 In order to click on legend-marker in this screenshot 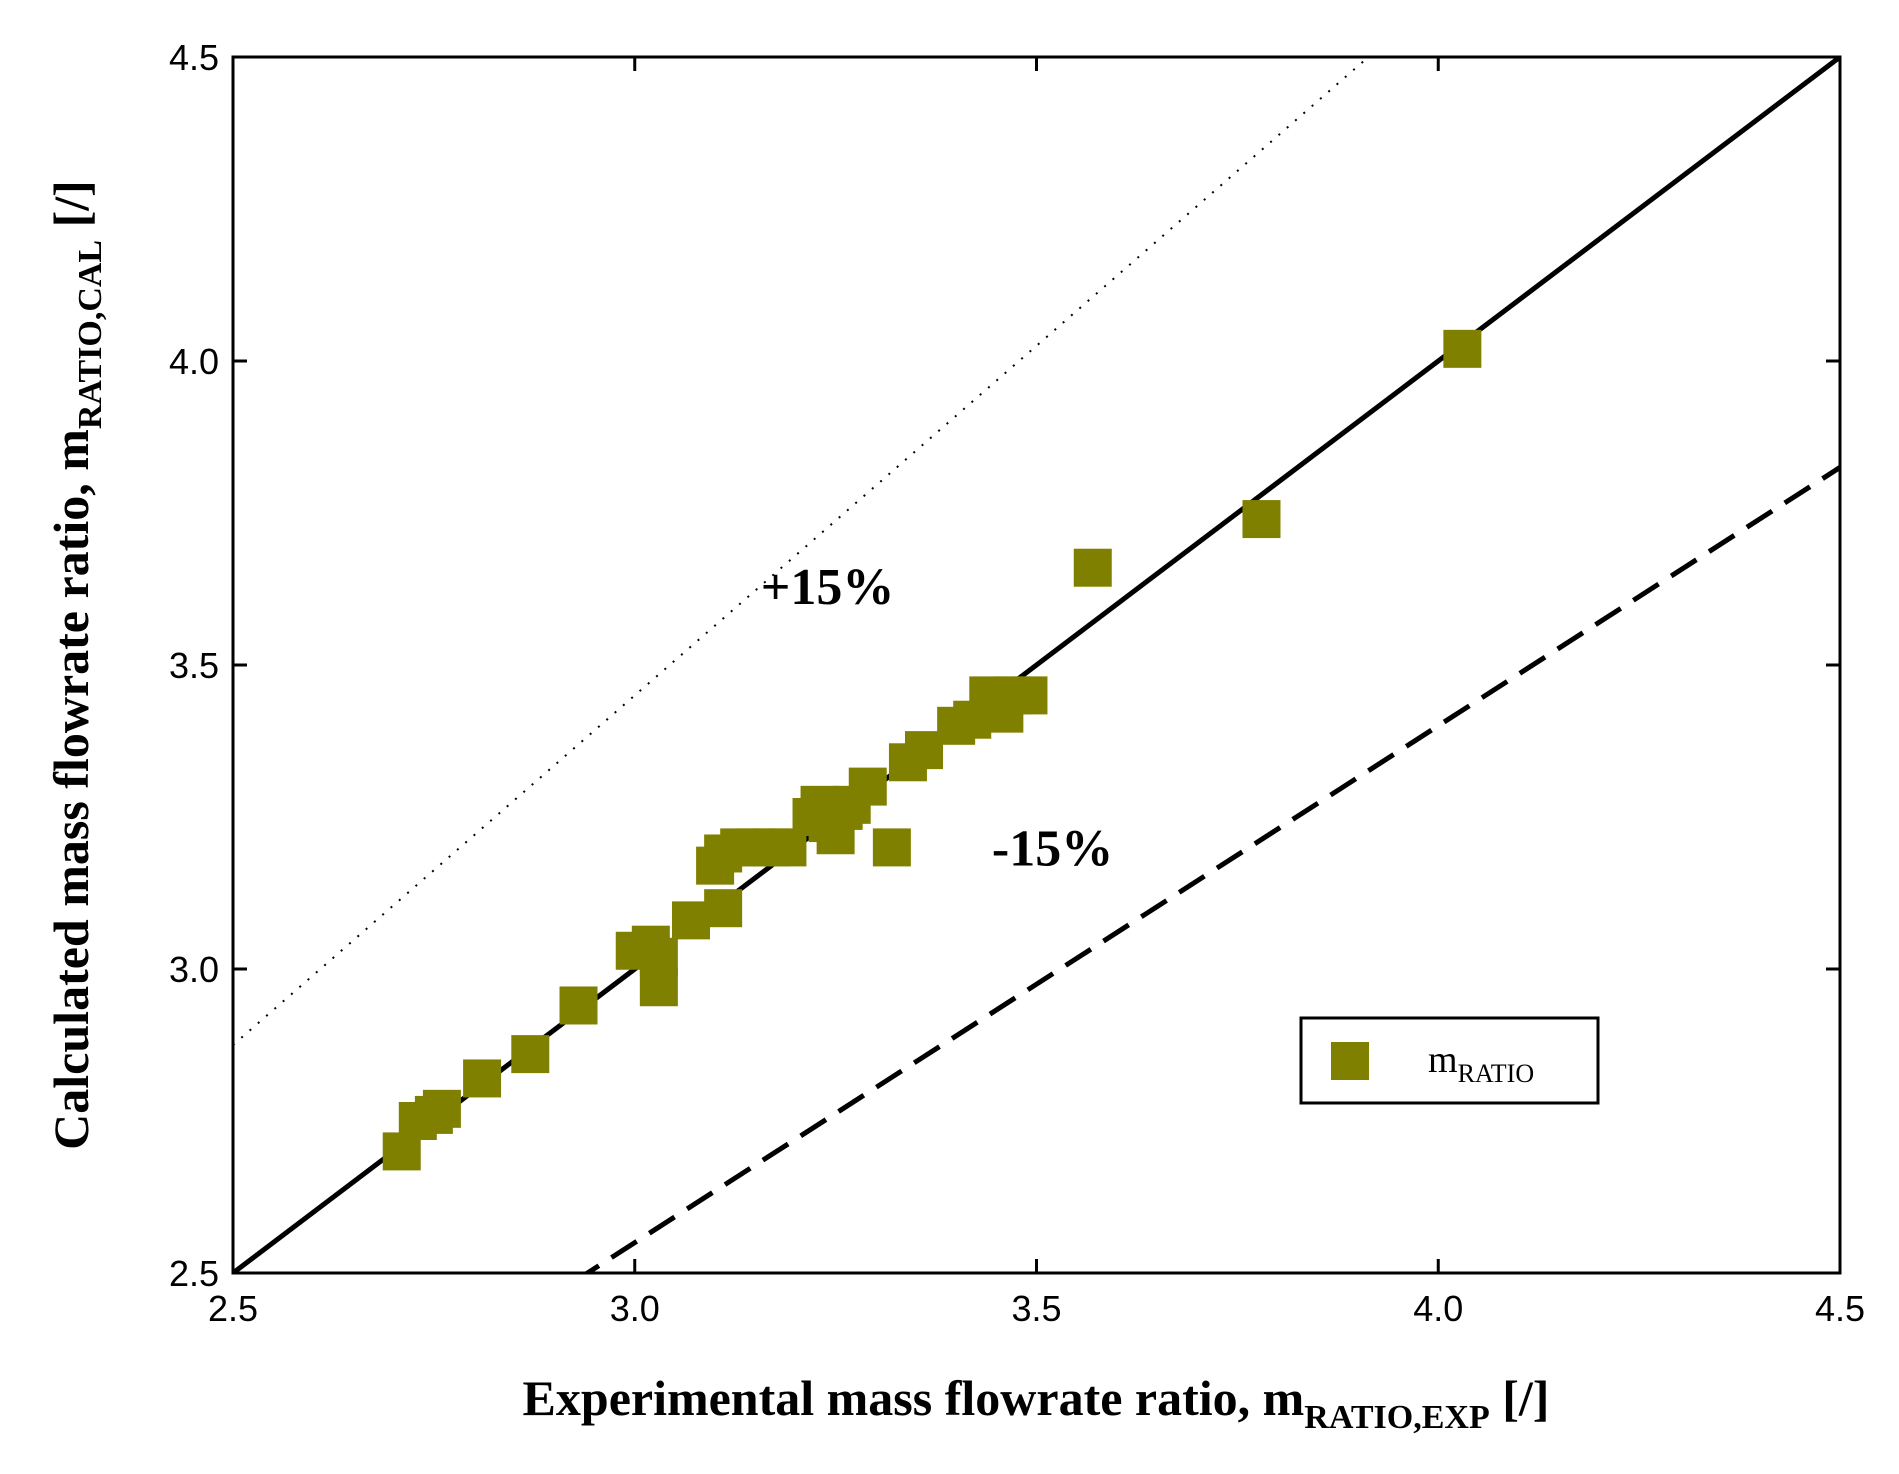, I will do `click(1350, 1061)`.